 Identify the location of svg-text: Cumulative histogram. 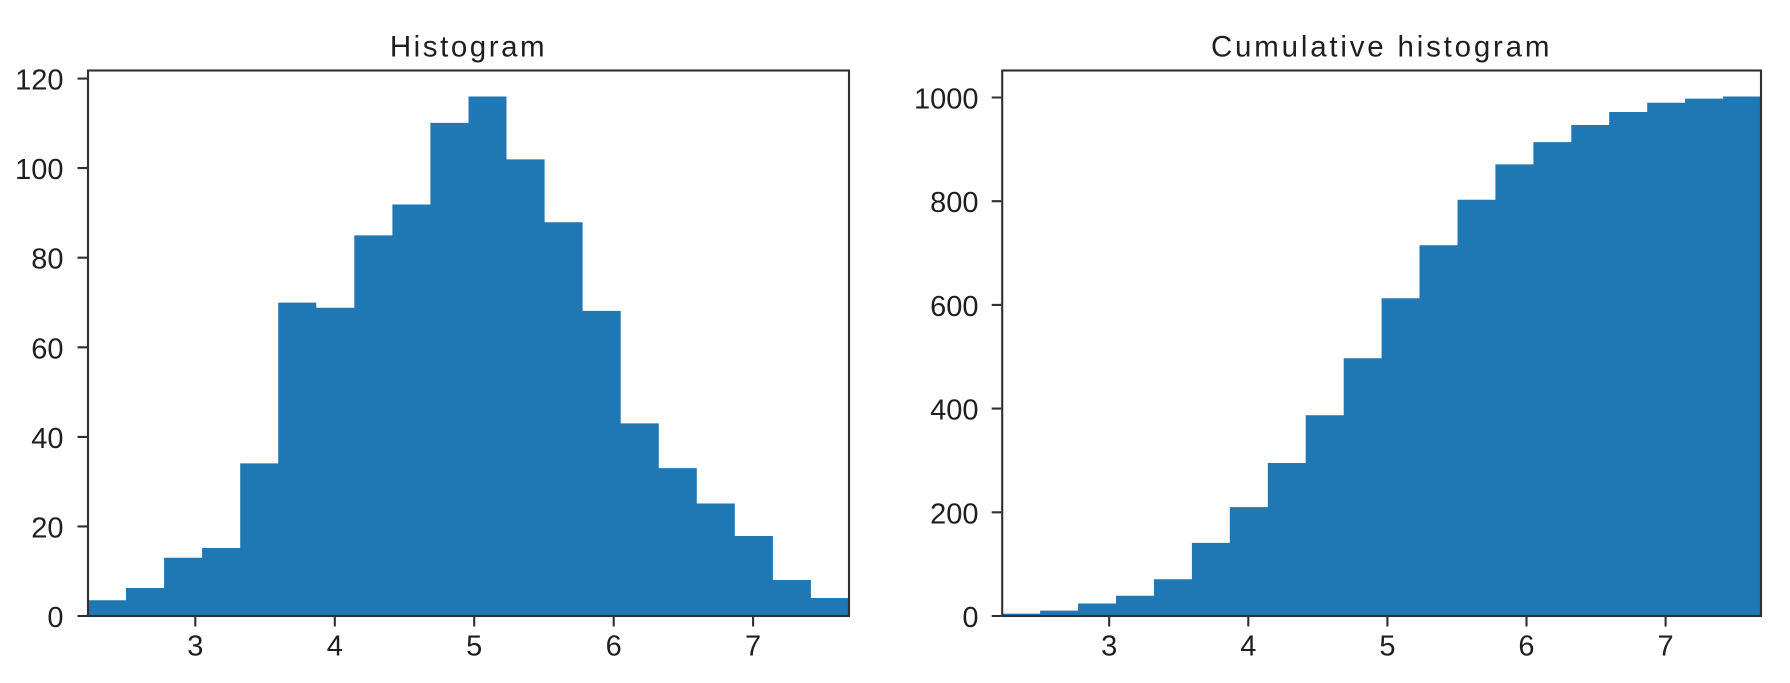
(1381, 47).